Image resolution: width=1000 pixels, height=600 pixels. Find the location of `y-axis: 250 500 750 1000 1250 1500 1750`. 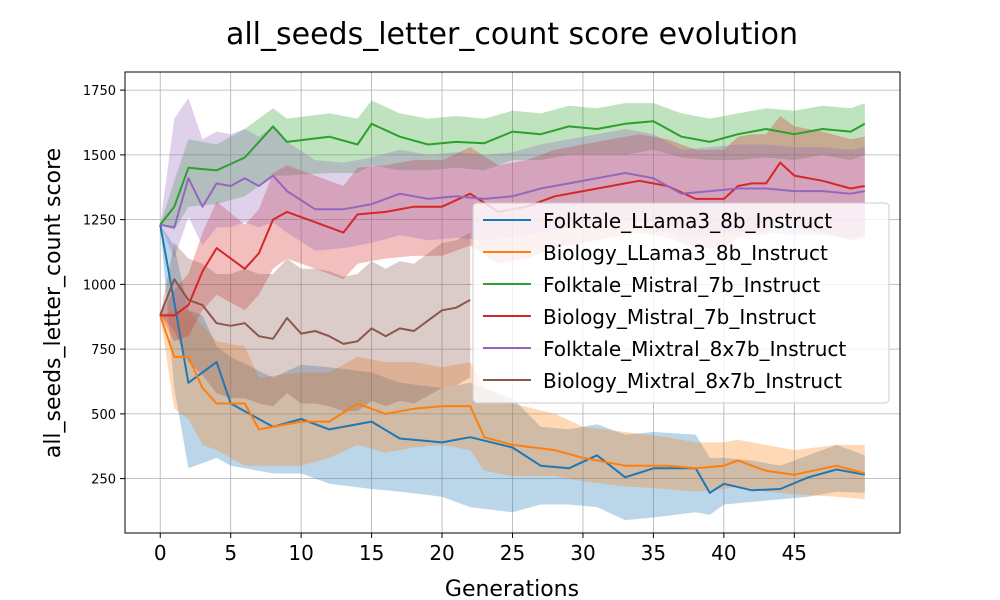

y-axis: 250 500 750 1000 1250 1500 1750 is located at coordinates (104, 286).